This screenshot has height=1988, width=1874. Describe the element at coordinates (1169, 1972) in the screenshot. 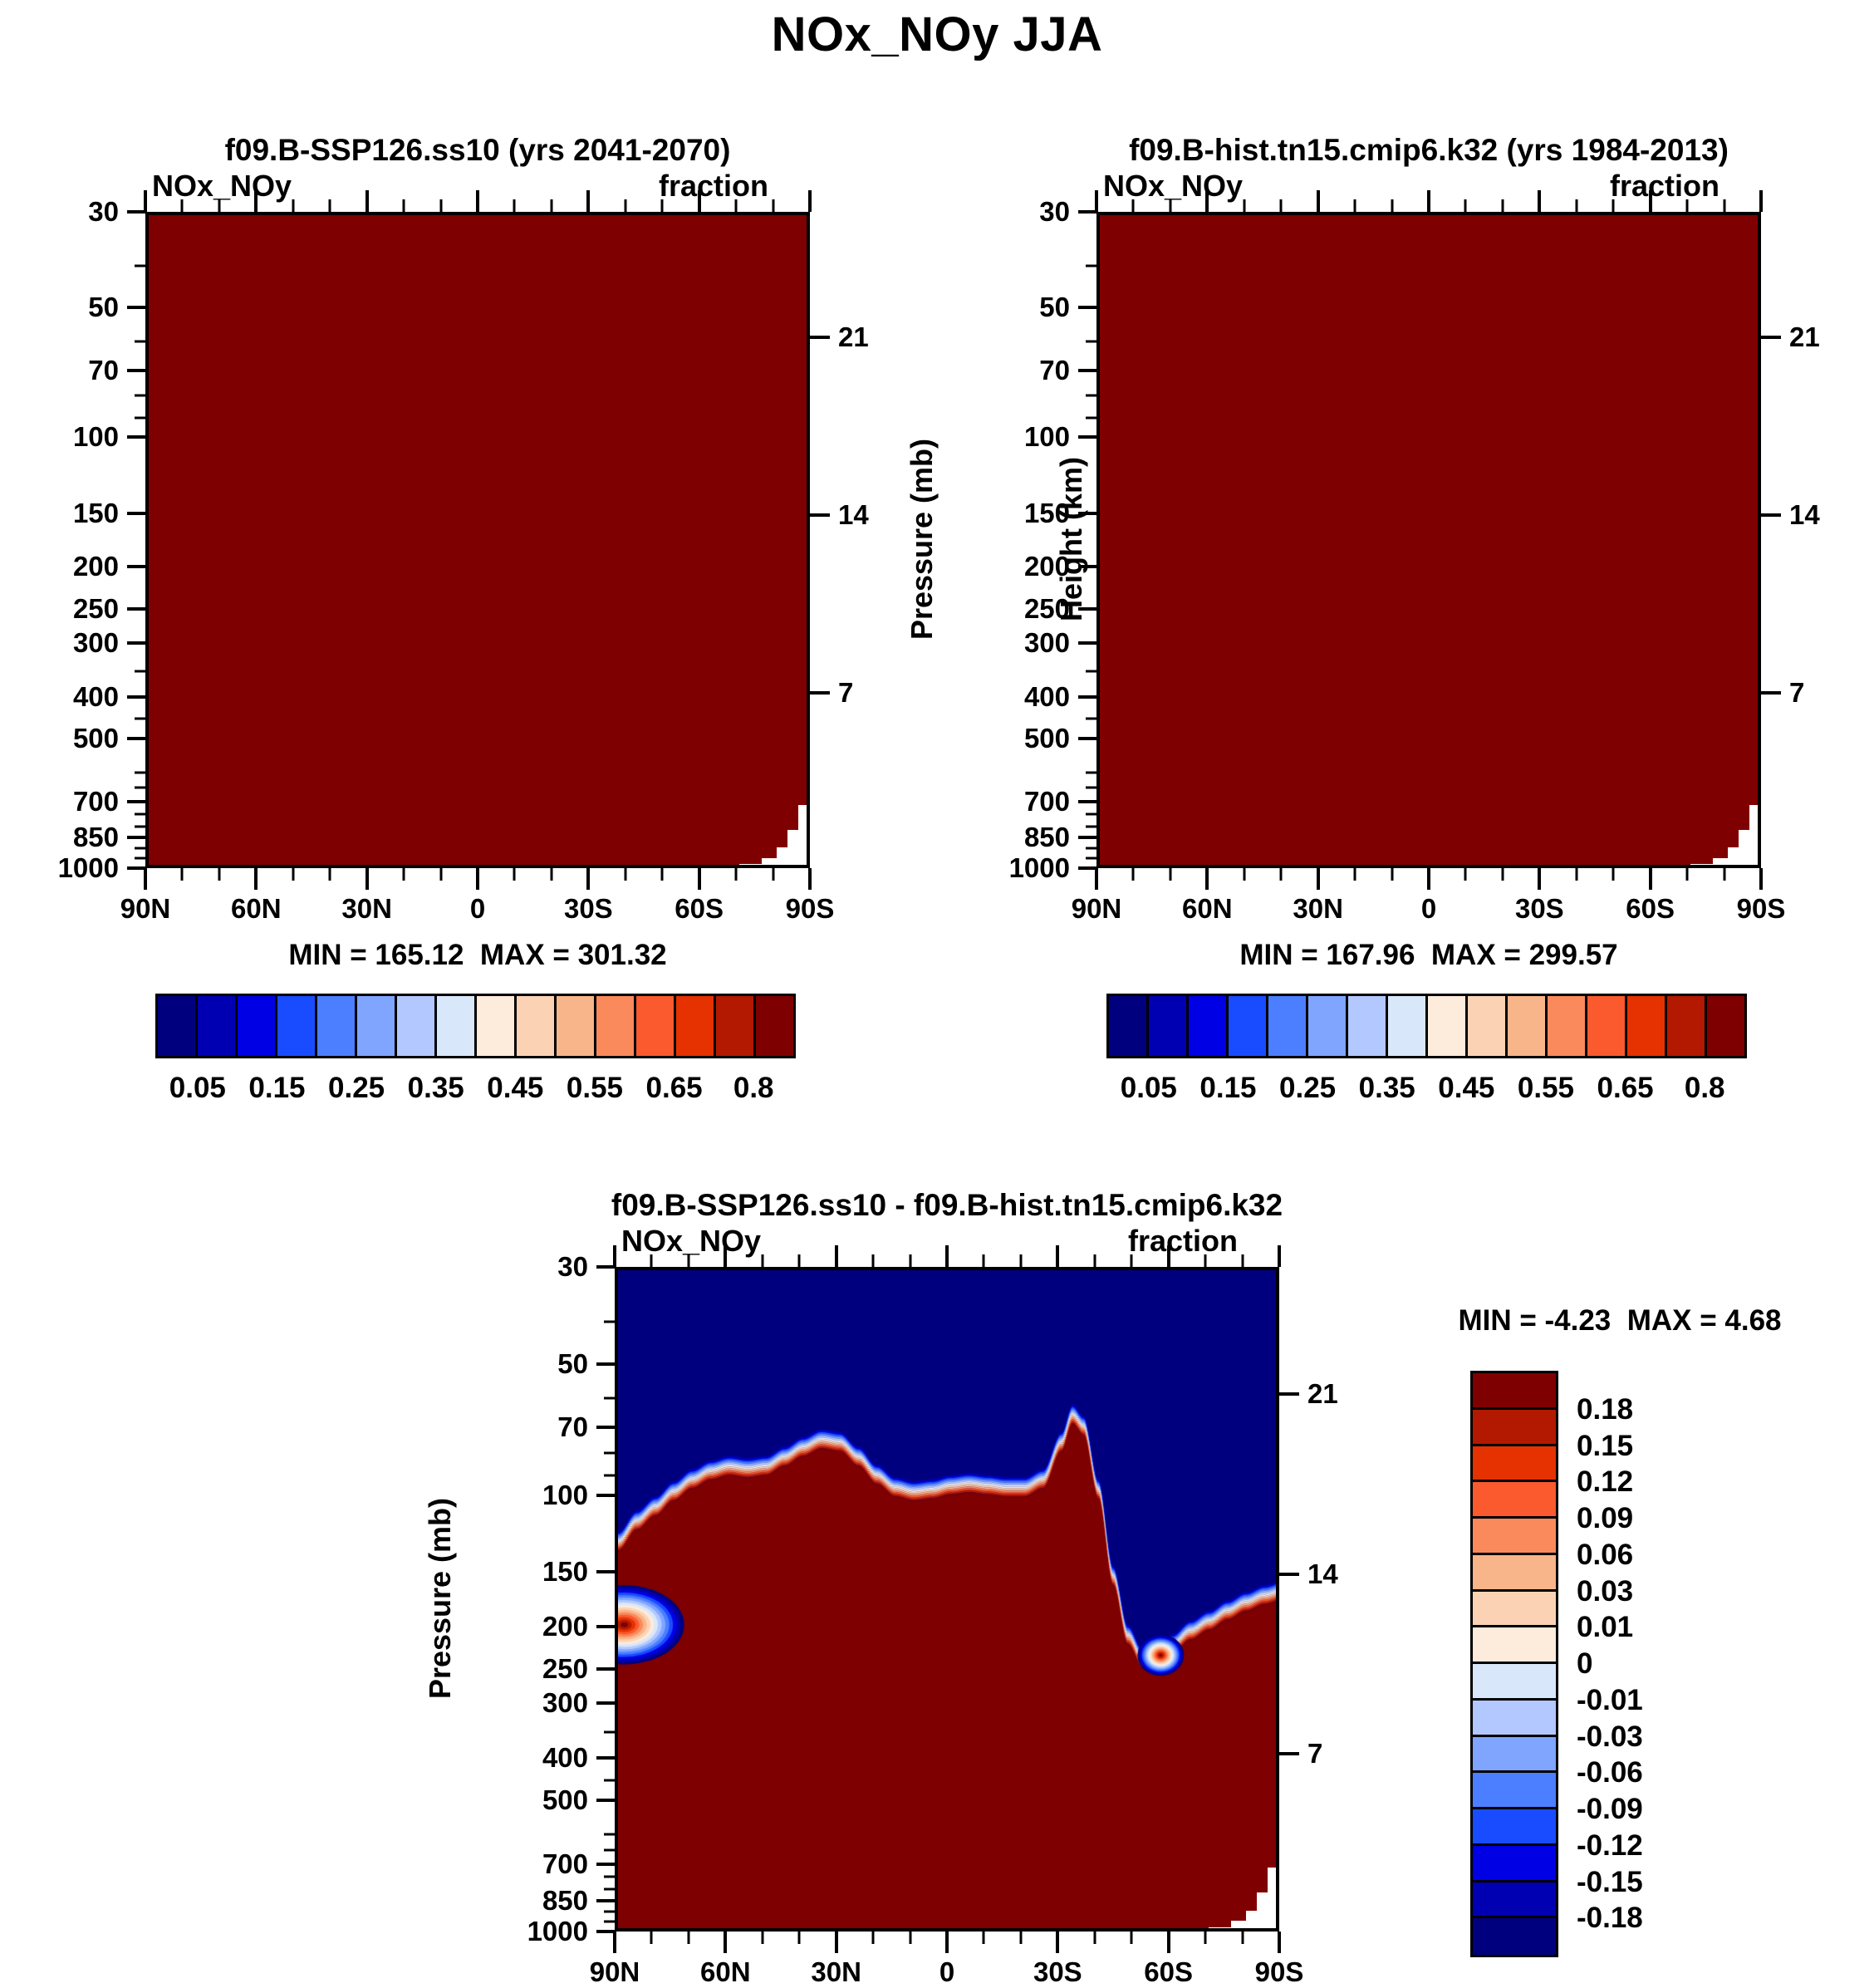

I see `lat-tick-label: 60S` at that location.